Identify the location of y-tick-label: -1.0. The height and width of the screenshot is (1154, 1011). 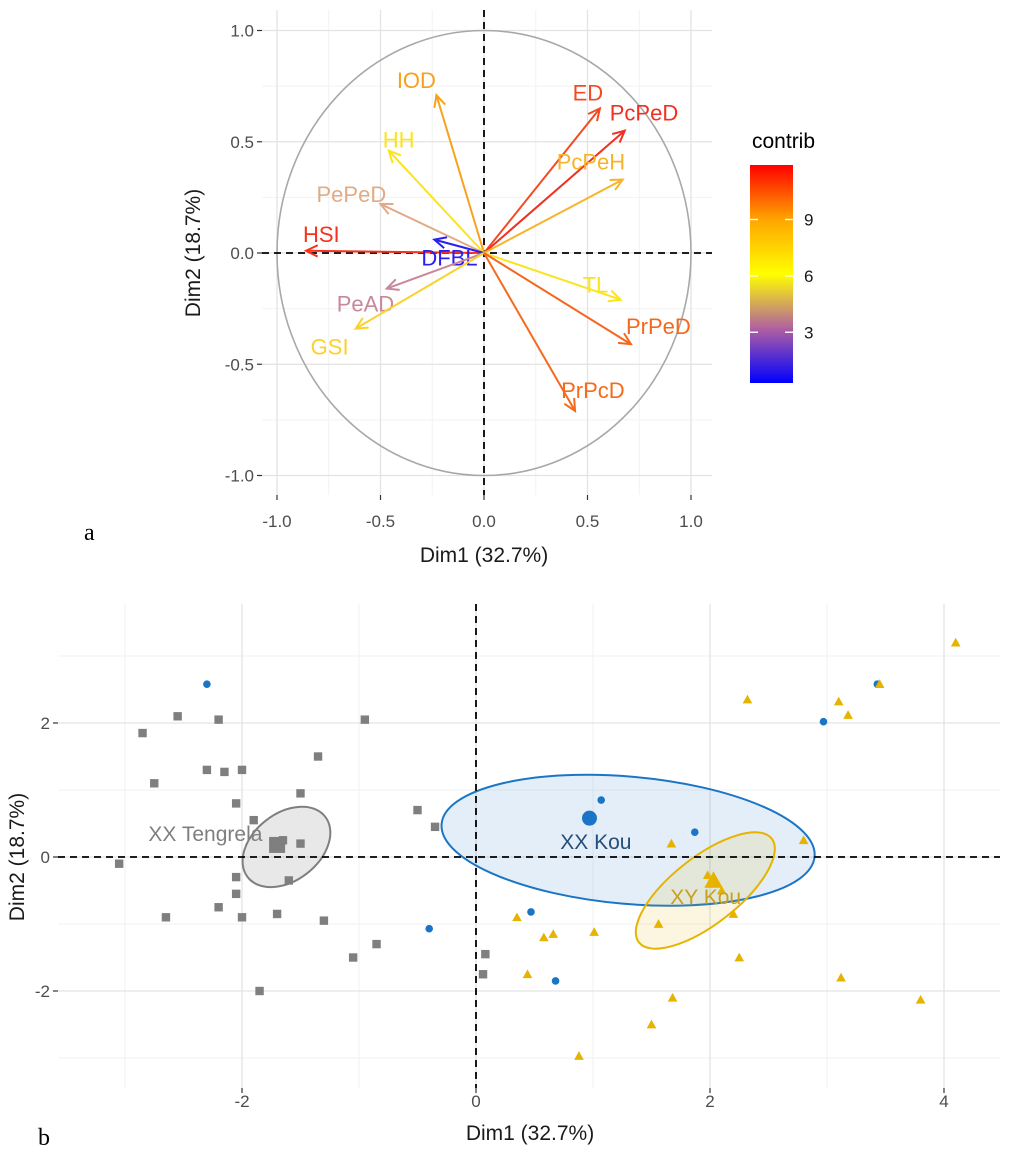
(239, 476).